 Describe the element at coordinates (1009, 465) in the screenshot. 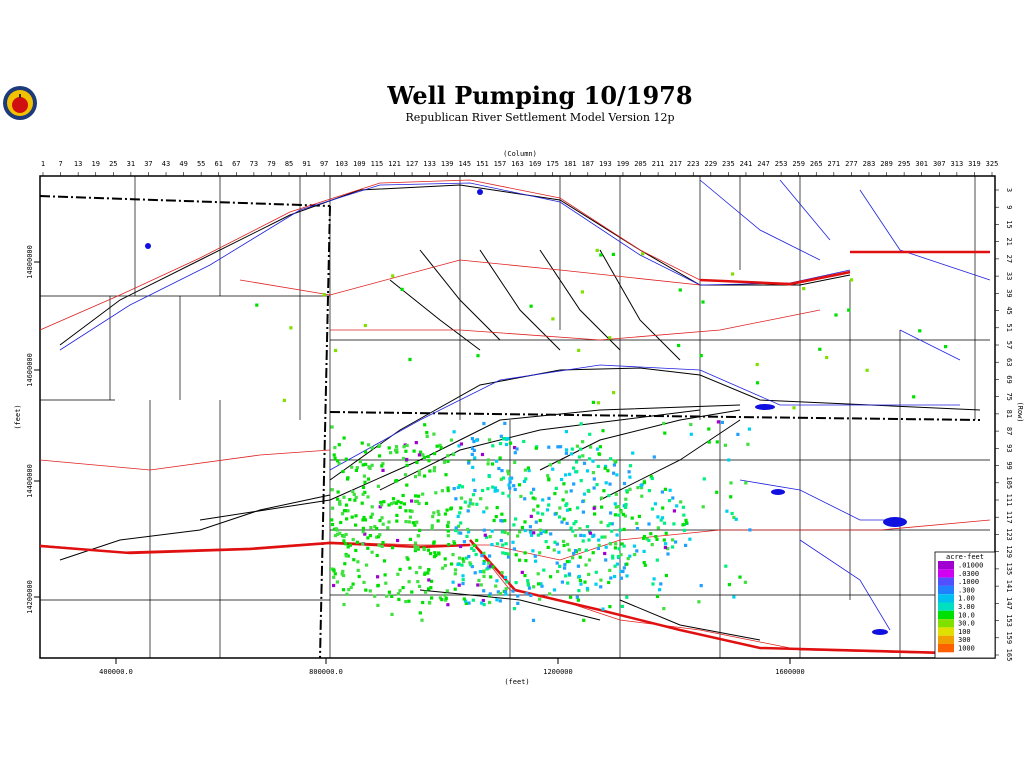

I see `row-tick-label: 99` at that location.